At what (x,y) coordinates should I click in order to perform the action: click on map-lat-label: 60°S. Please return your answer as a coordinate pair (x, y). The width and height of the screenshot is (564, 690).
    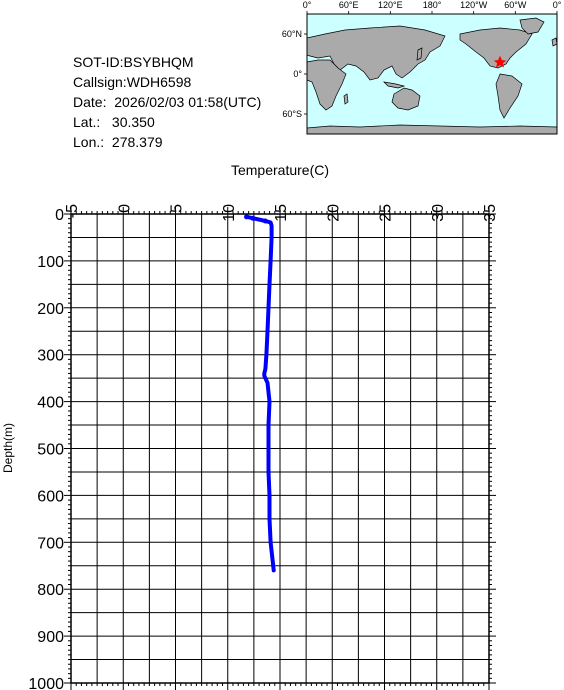
    Looking at the image, I should click on (292, 114).